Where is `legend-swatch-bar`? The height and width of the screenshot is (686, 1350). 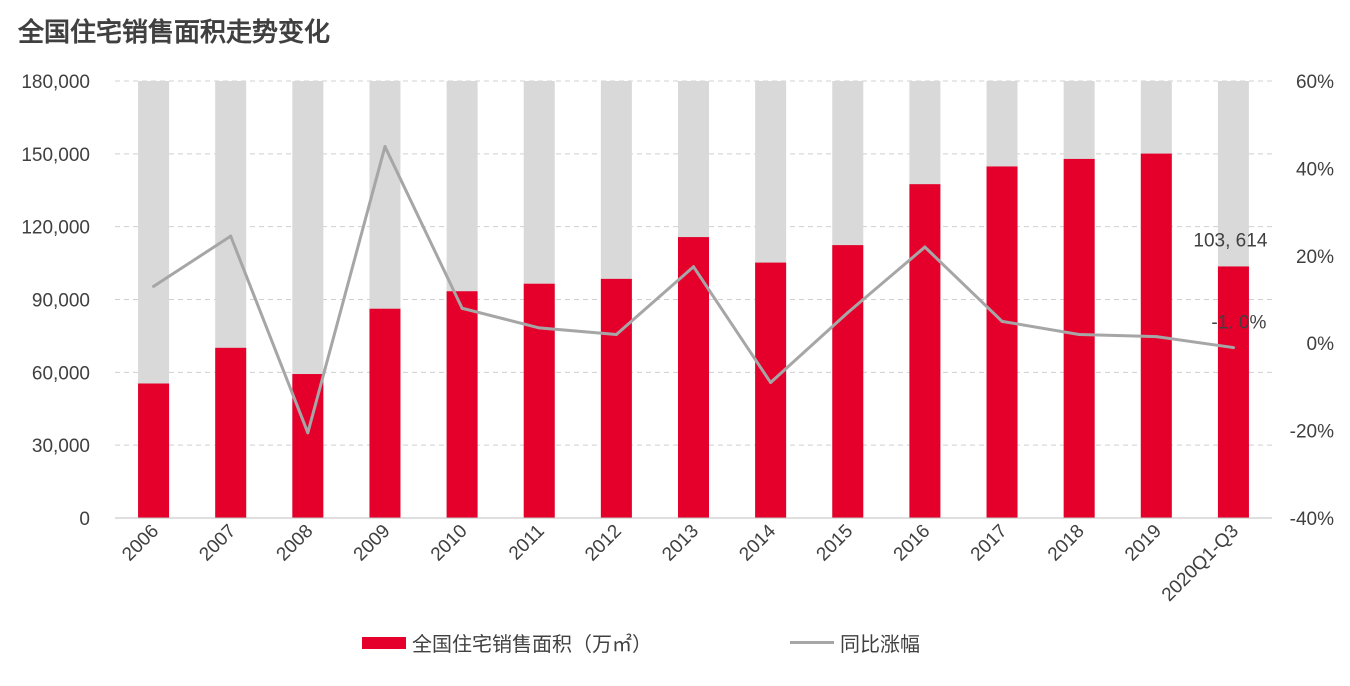 legend-swatch-bar is located at coordinates (384, 642).